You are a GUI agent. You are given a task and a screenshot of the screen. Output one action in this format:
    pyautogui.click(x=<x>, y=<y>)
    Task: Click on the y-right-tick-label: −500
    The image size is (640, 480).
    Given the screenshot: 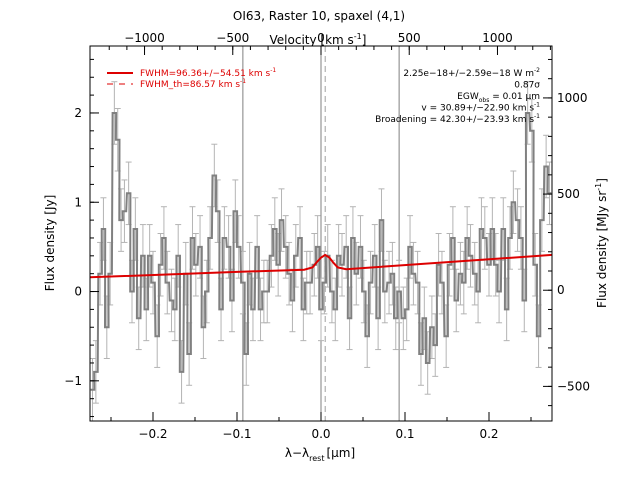 What is the action you would take?
    pyautogui.click(x=573, y=386)
    